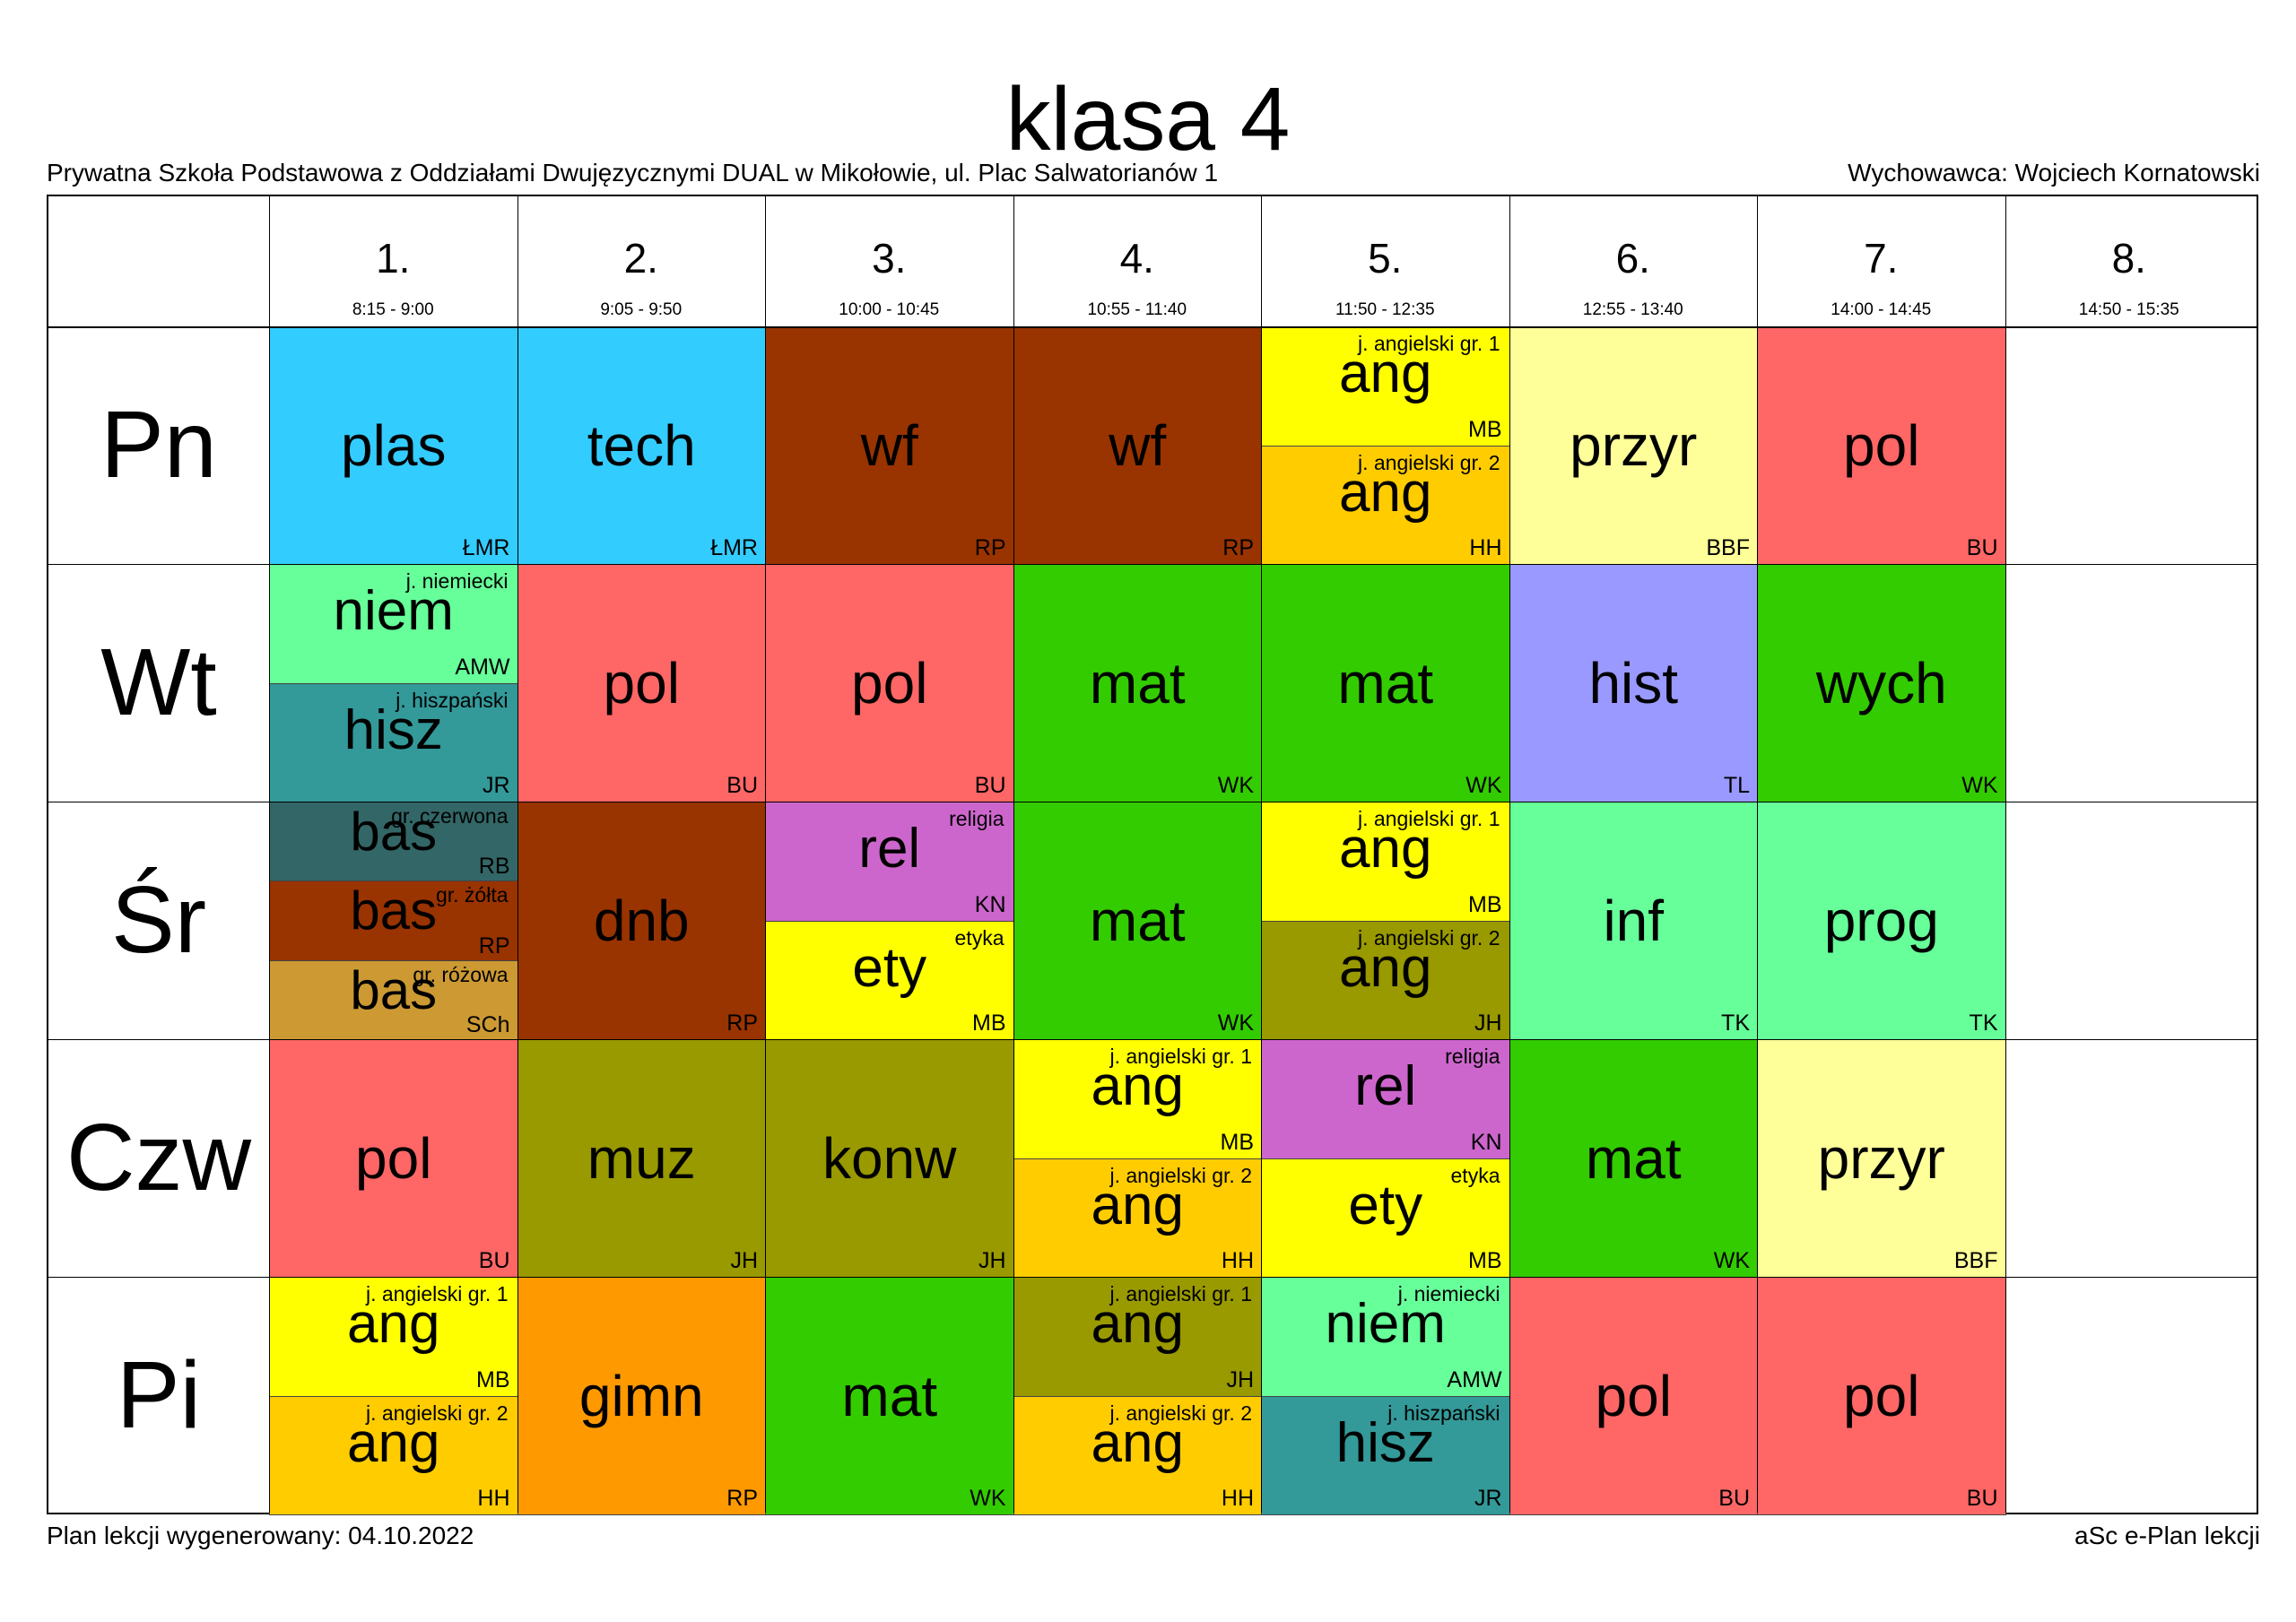 The height and width of the screenshot is (1622, 2296). What do you see at coordinates (487, 1024) in the screenshot?
I see `lesson-teacher: SCh` at bounding box center [487, 1024].